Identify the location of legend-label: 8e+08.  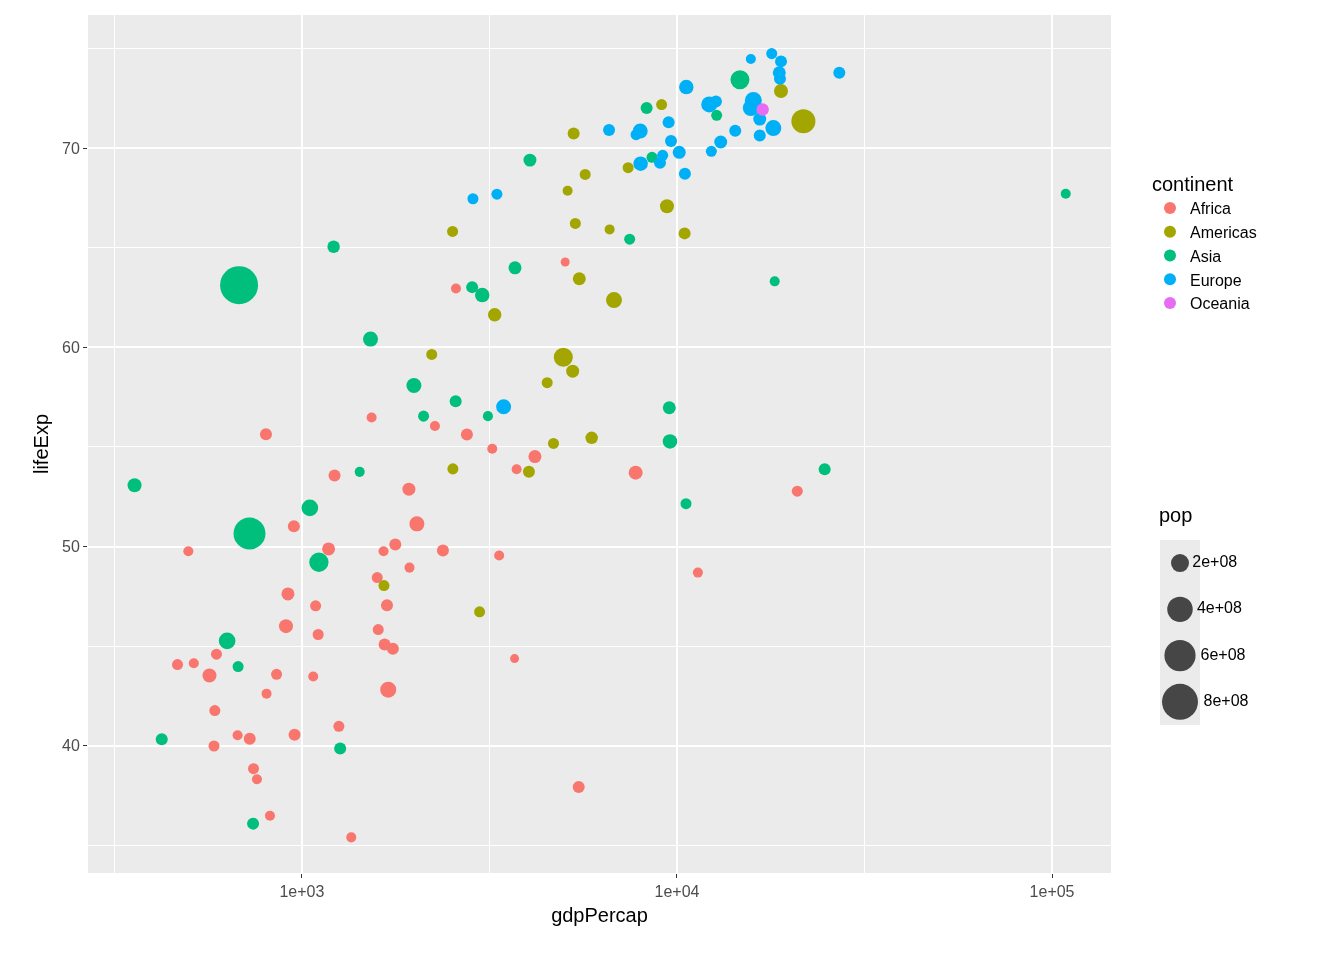
(1226, 700).